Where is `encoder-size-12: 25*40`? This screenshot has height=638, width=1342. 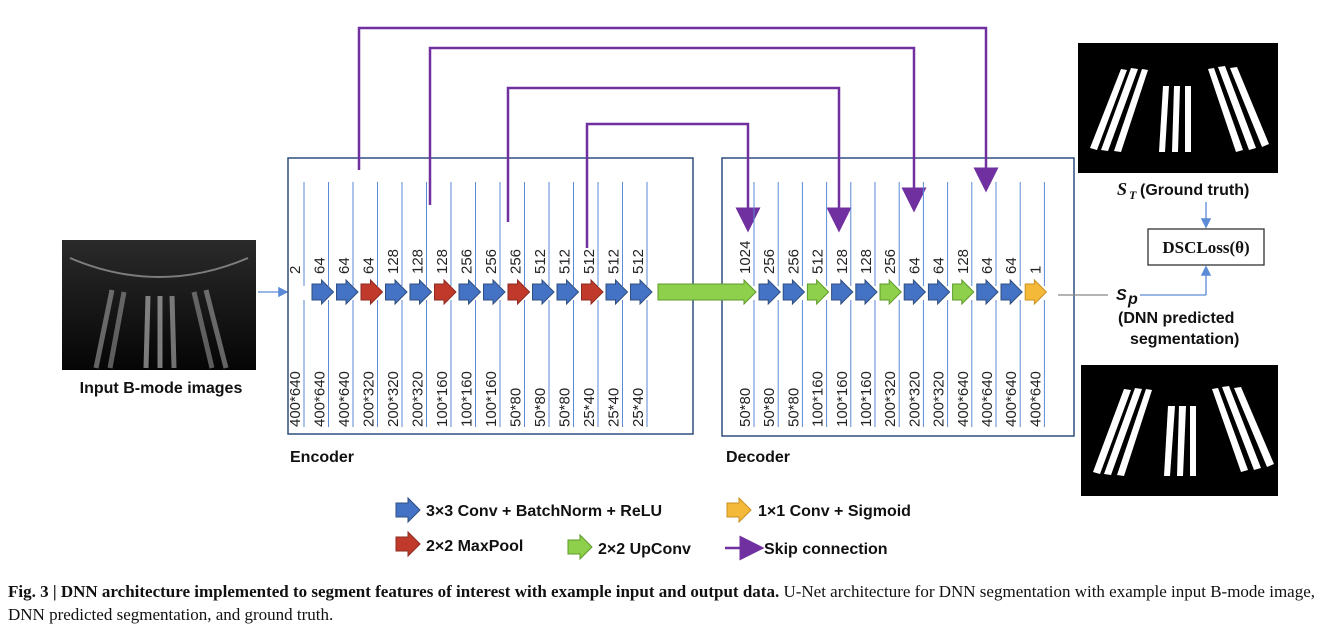 encoder-size-12: 25*40 is located at coordinates (589, 407).